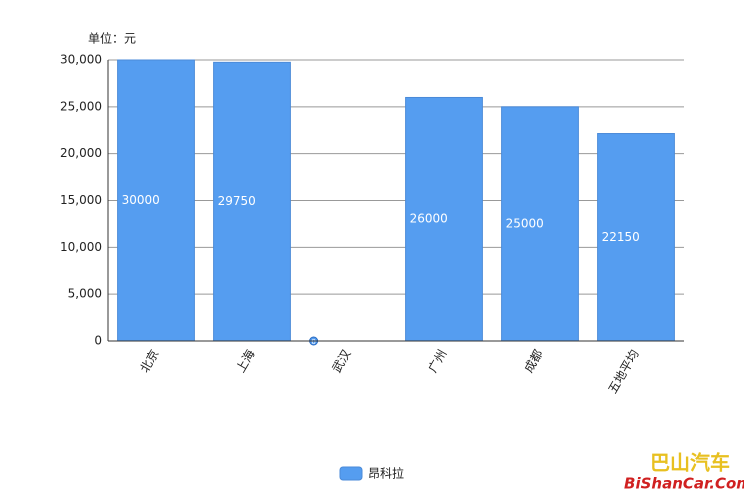  What do you see at coordinates (149, 361) in the screenshot?
I see `x-tick-label: 北京` at bounding box center [149, 361].